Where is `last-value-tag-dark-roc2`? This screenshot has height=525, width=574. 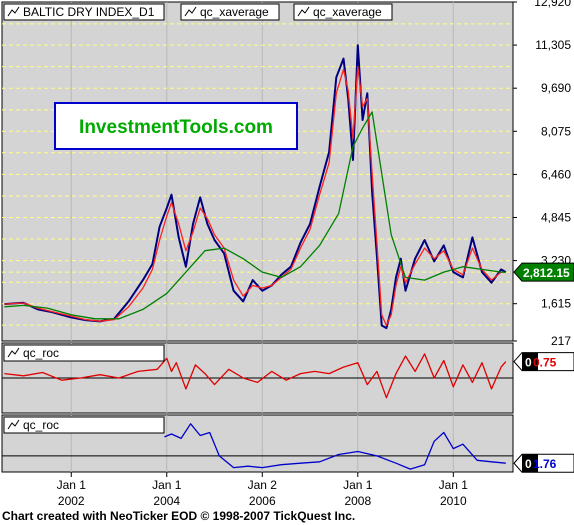 last-value-tag-dark-roc2 is located at coordinates (530, 463).